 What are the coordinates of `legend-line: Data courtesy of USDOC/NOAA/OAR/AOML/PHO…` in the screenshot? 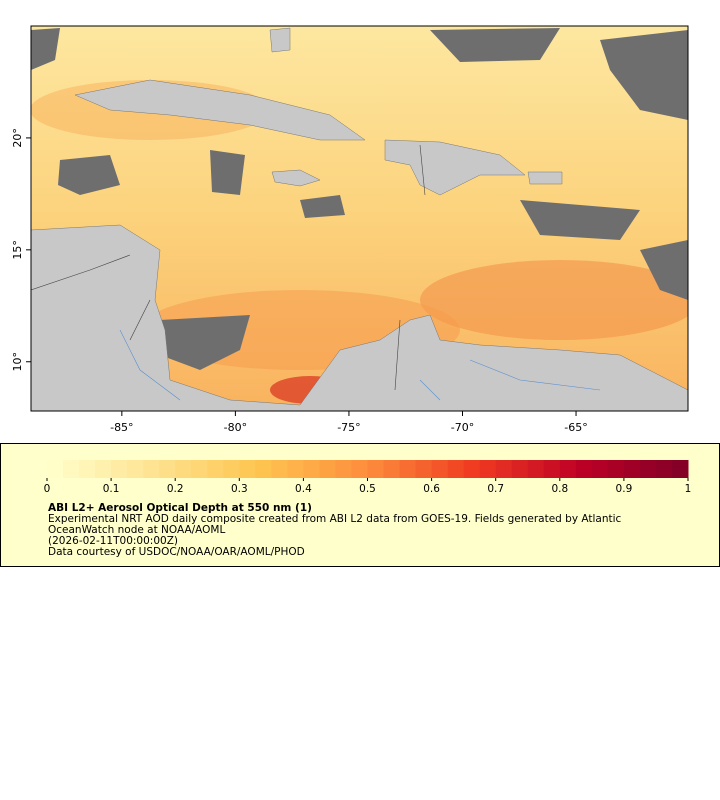 It's located at (176, 552).